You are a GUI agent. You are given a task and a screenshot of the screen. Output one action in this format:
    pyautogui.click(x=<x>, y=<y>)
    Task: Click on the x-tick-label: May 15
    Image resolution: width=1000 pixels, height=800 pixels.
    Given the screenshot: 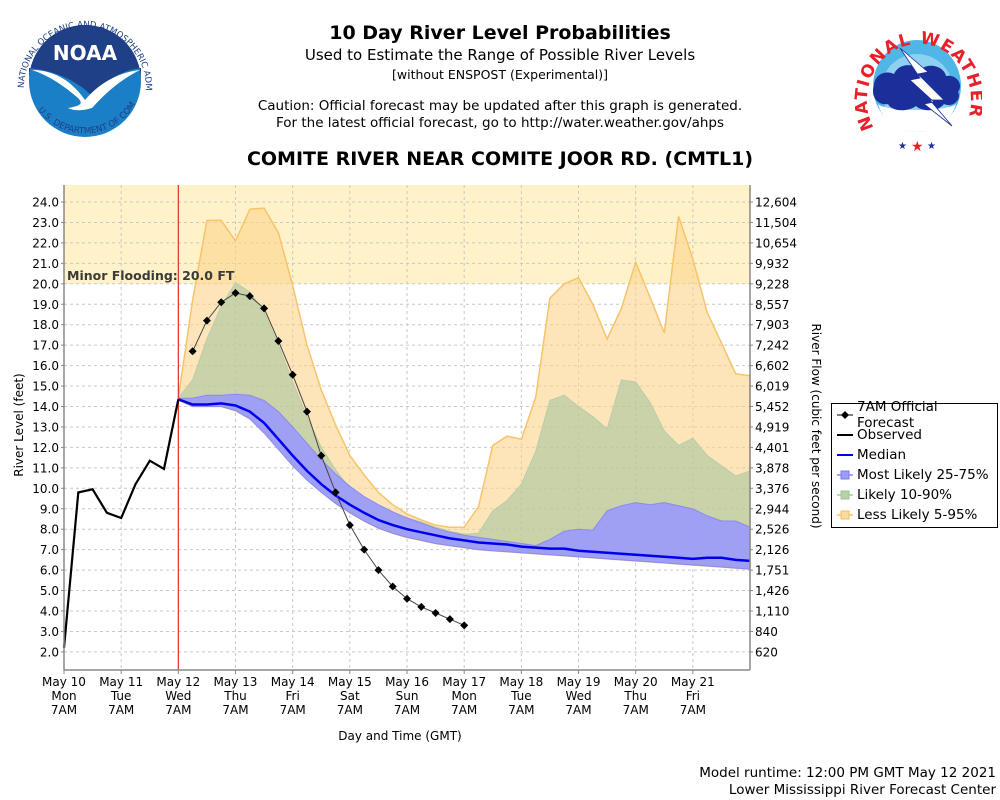 What is the action you would take?
    pyautogui.click(x=350, y=682)
    